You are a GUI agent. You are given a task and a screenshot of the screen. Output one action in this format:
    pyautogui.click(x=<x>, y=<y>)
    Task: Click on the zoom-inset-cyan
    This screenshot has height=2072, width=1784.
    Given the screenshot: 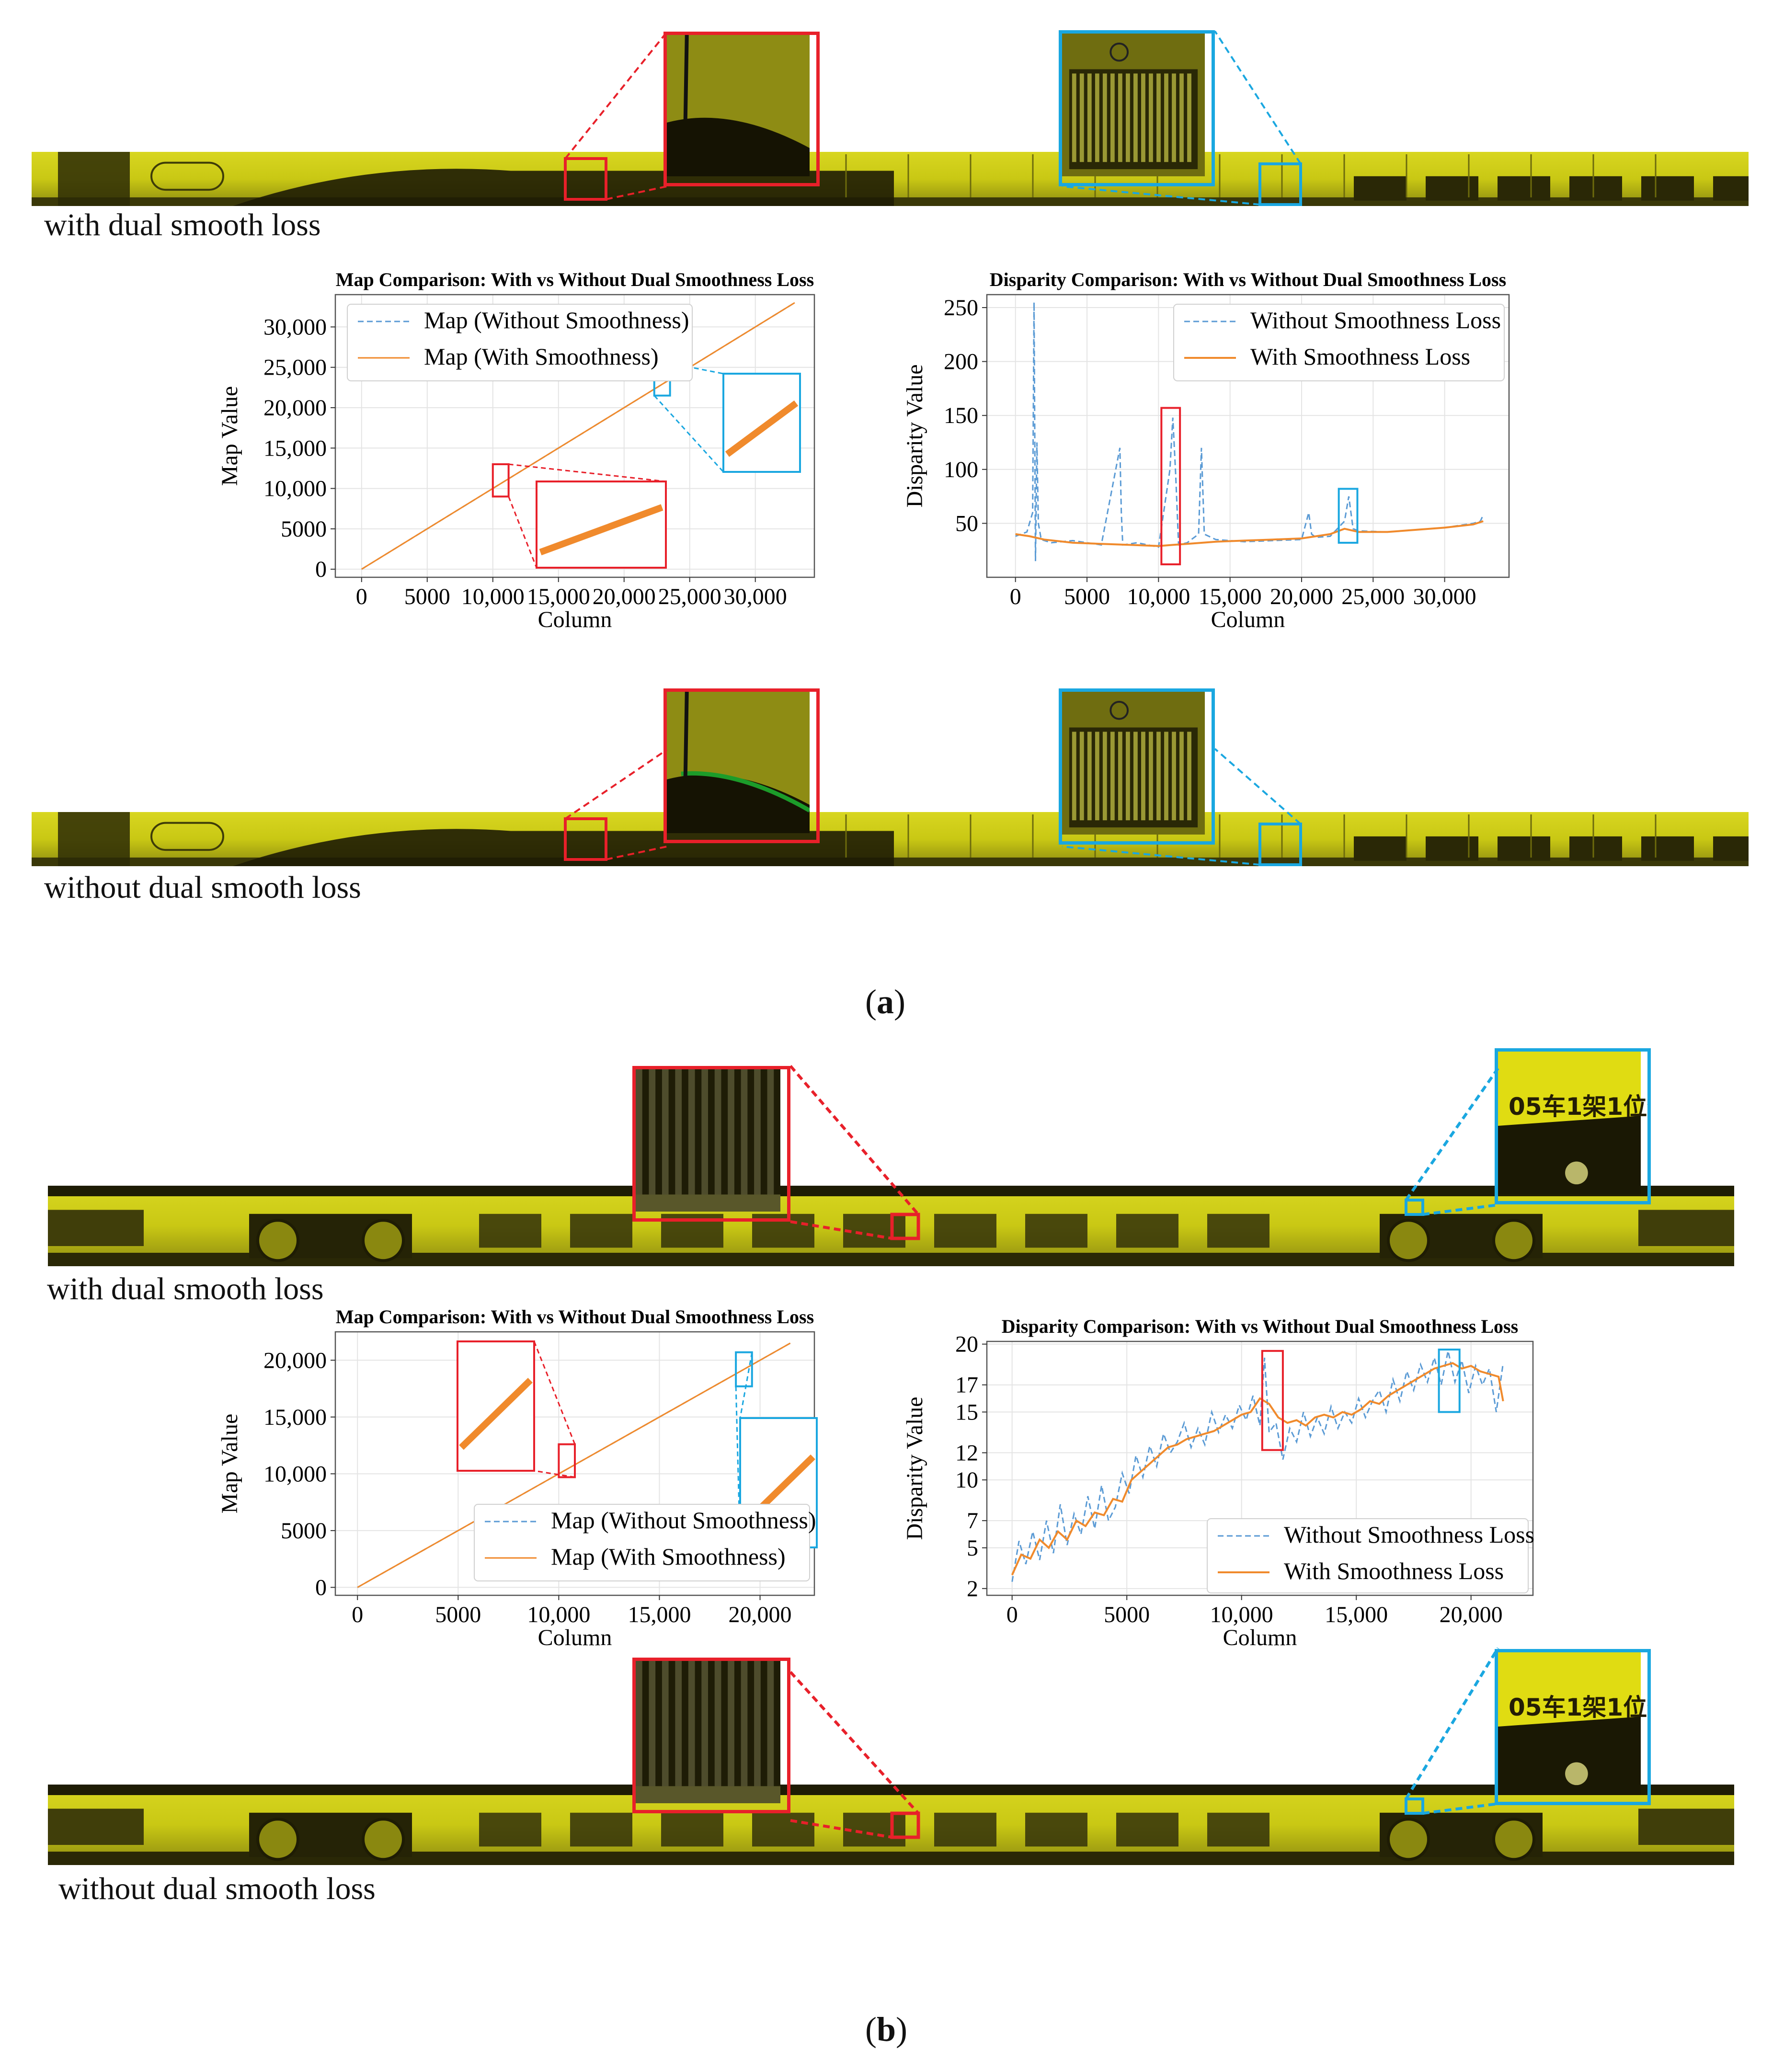 What is the action you would take?
    pyautogui.click(x=761, y=423)
    